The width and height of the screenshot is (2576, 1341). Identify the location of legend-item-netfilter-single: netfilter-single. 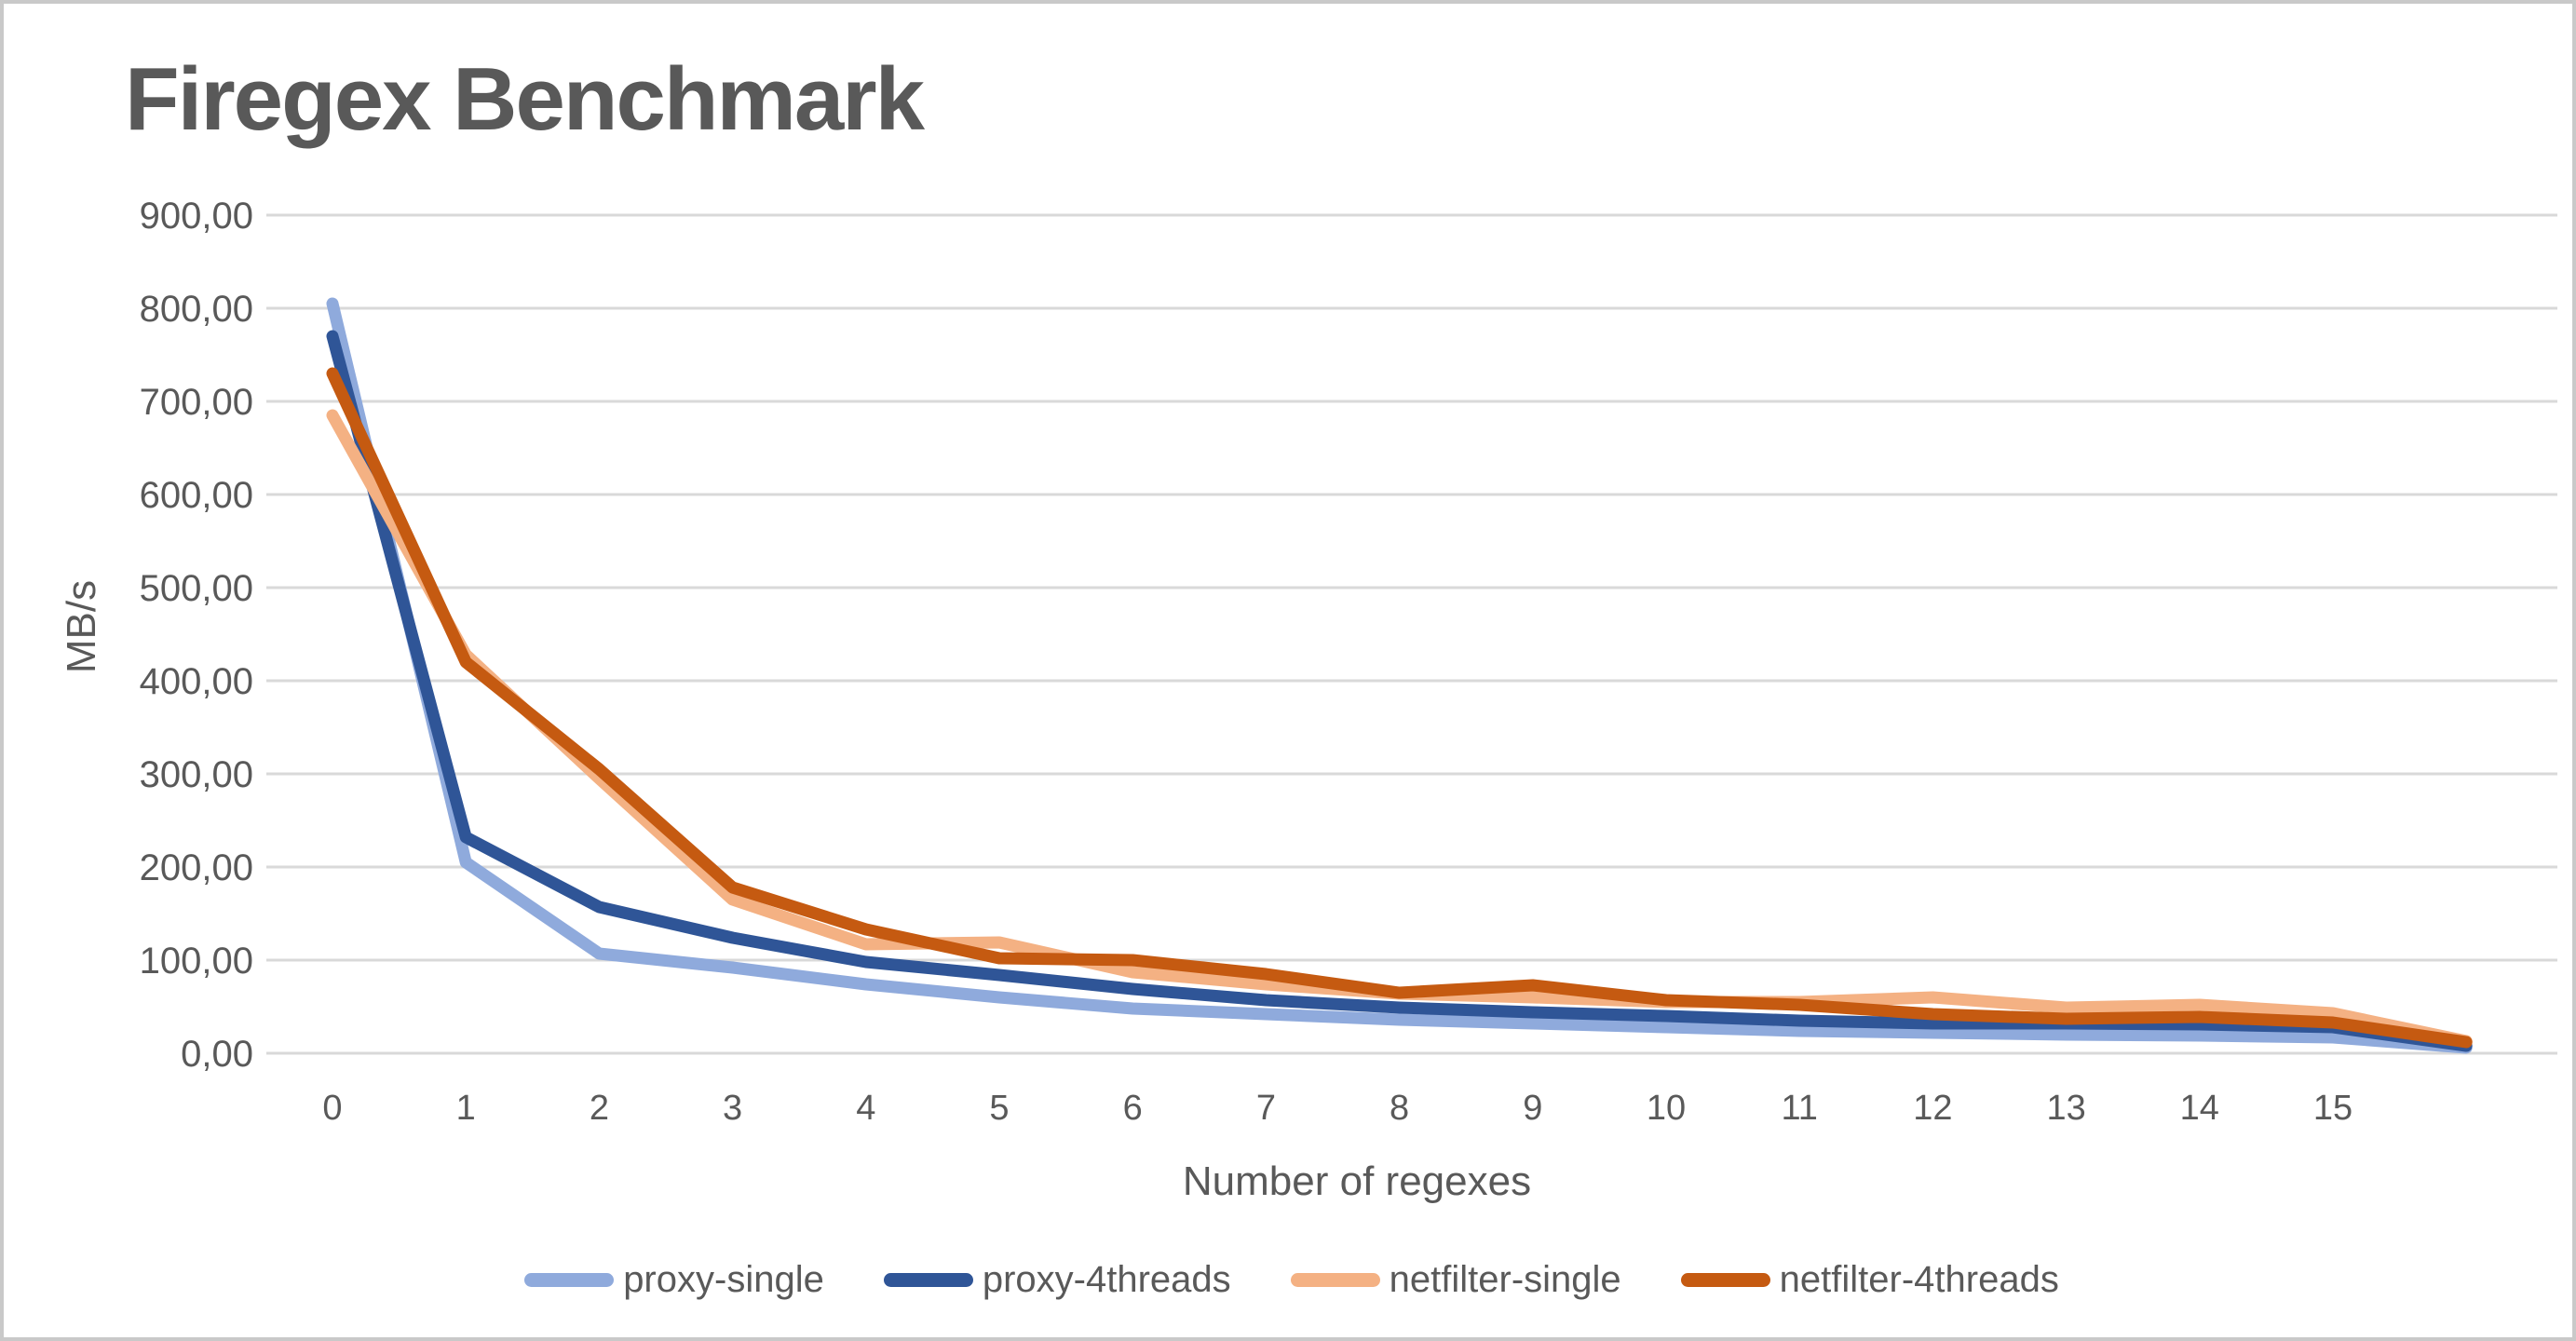
(1455, 1280).